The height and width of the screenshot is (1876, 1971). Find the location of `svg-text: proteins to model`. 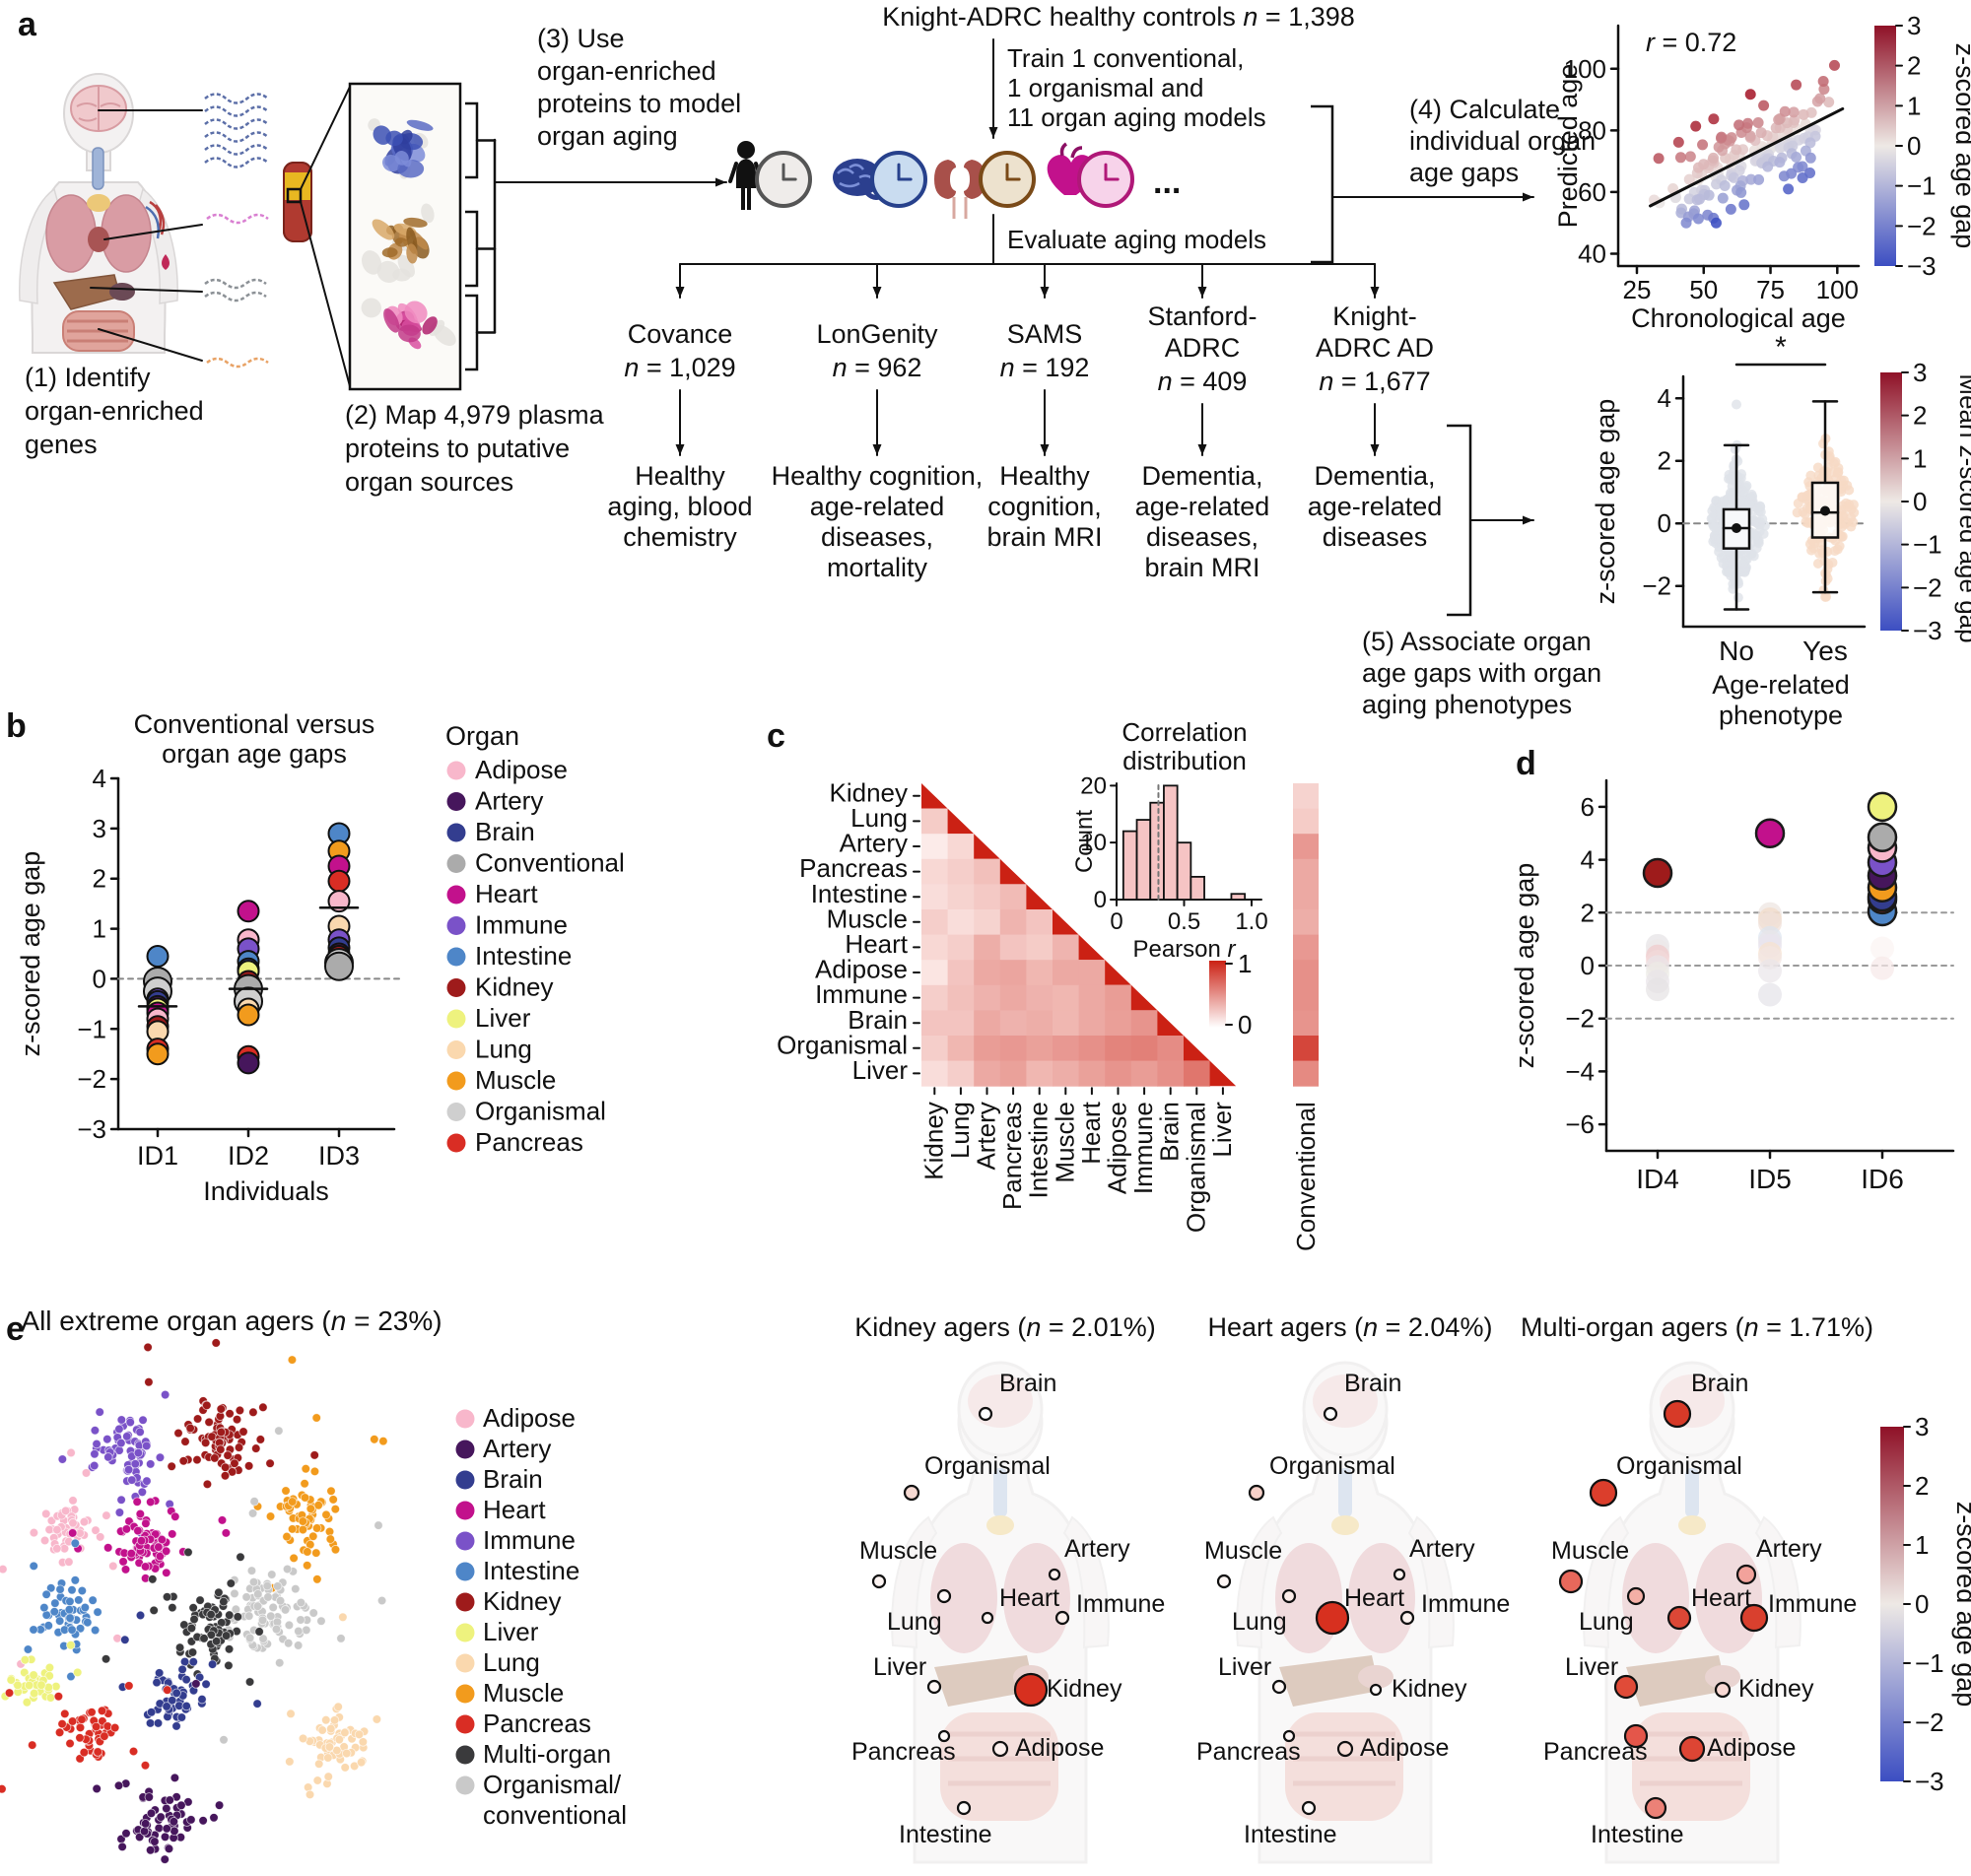

svg-text: proteins to model is located at coordinates (639, 104).